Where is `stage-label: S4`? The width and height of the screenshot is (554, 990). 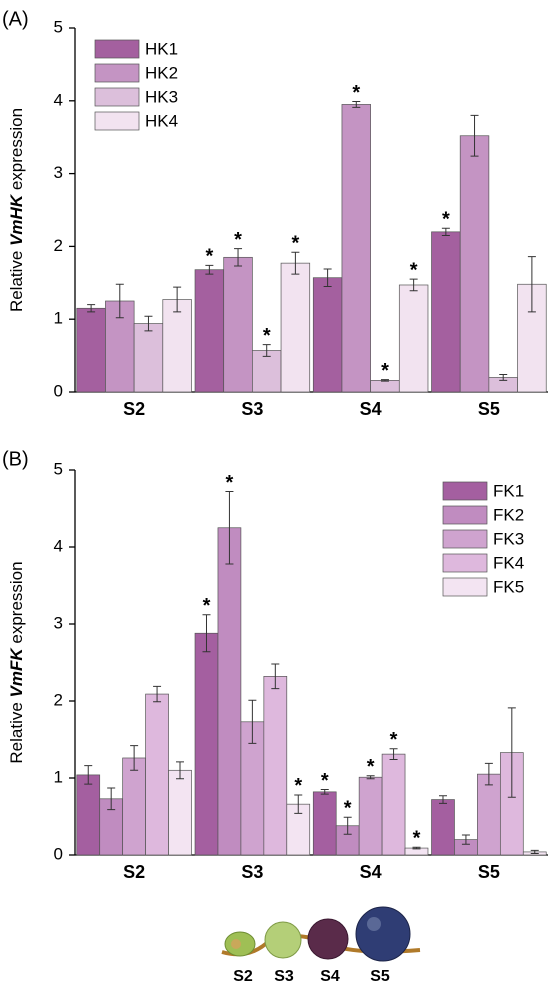 stage-label: S4 is located at coordinates (330, 976).